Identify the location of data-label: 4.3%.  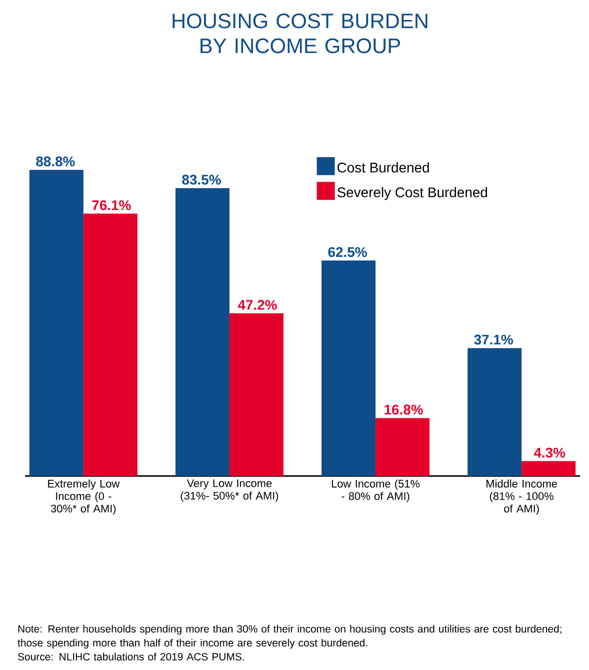
(550, 453).